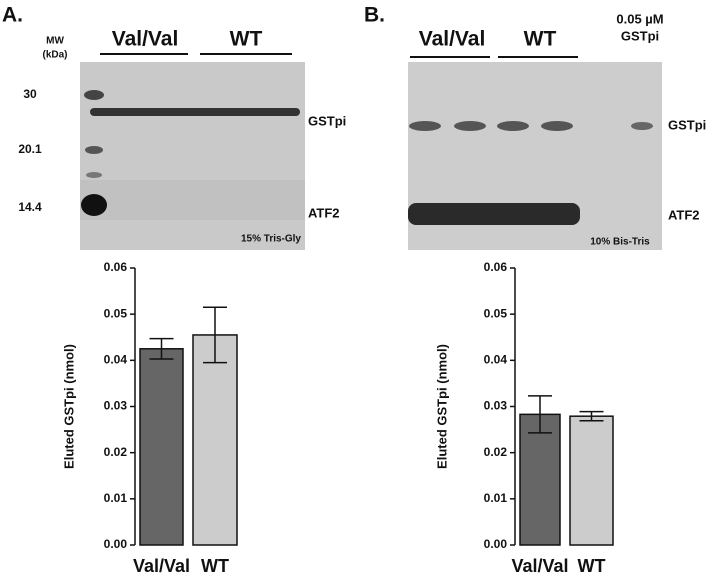 The height and width of the screenshot is (584, 712). Describe the element at coordinates (30, 207) in the screenshot. I see `marker-label: 14.4` at that location.